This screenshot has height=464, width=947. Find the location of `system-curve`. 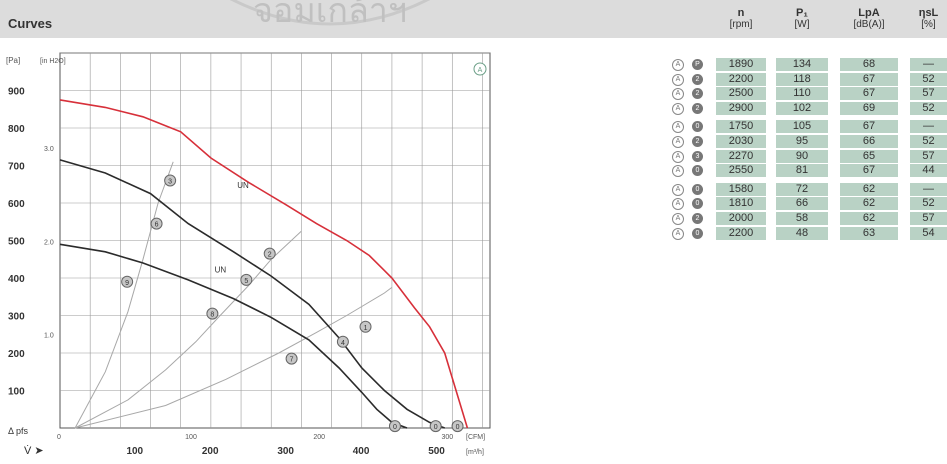

system-curve is located at coordinates (124, 295).